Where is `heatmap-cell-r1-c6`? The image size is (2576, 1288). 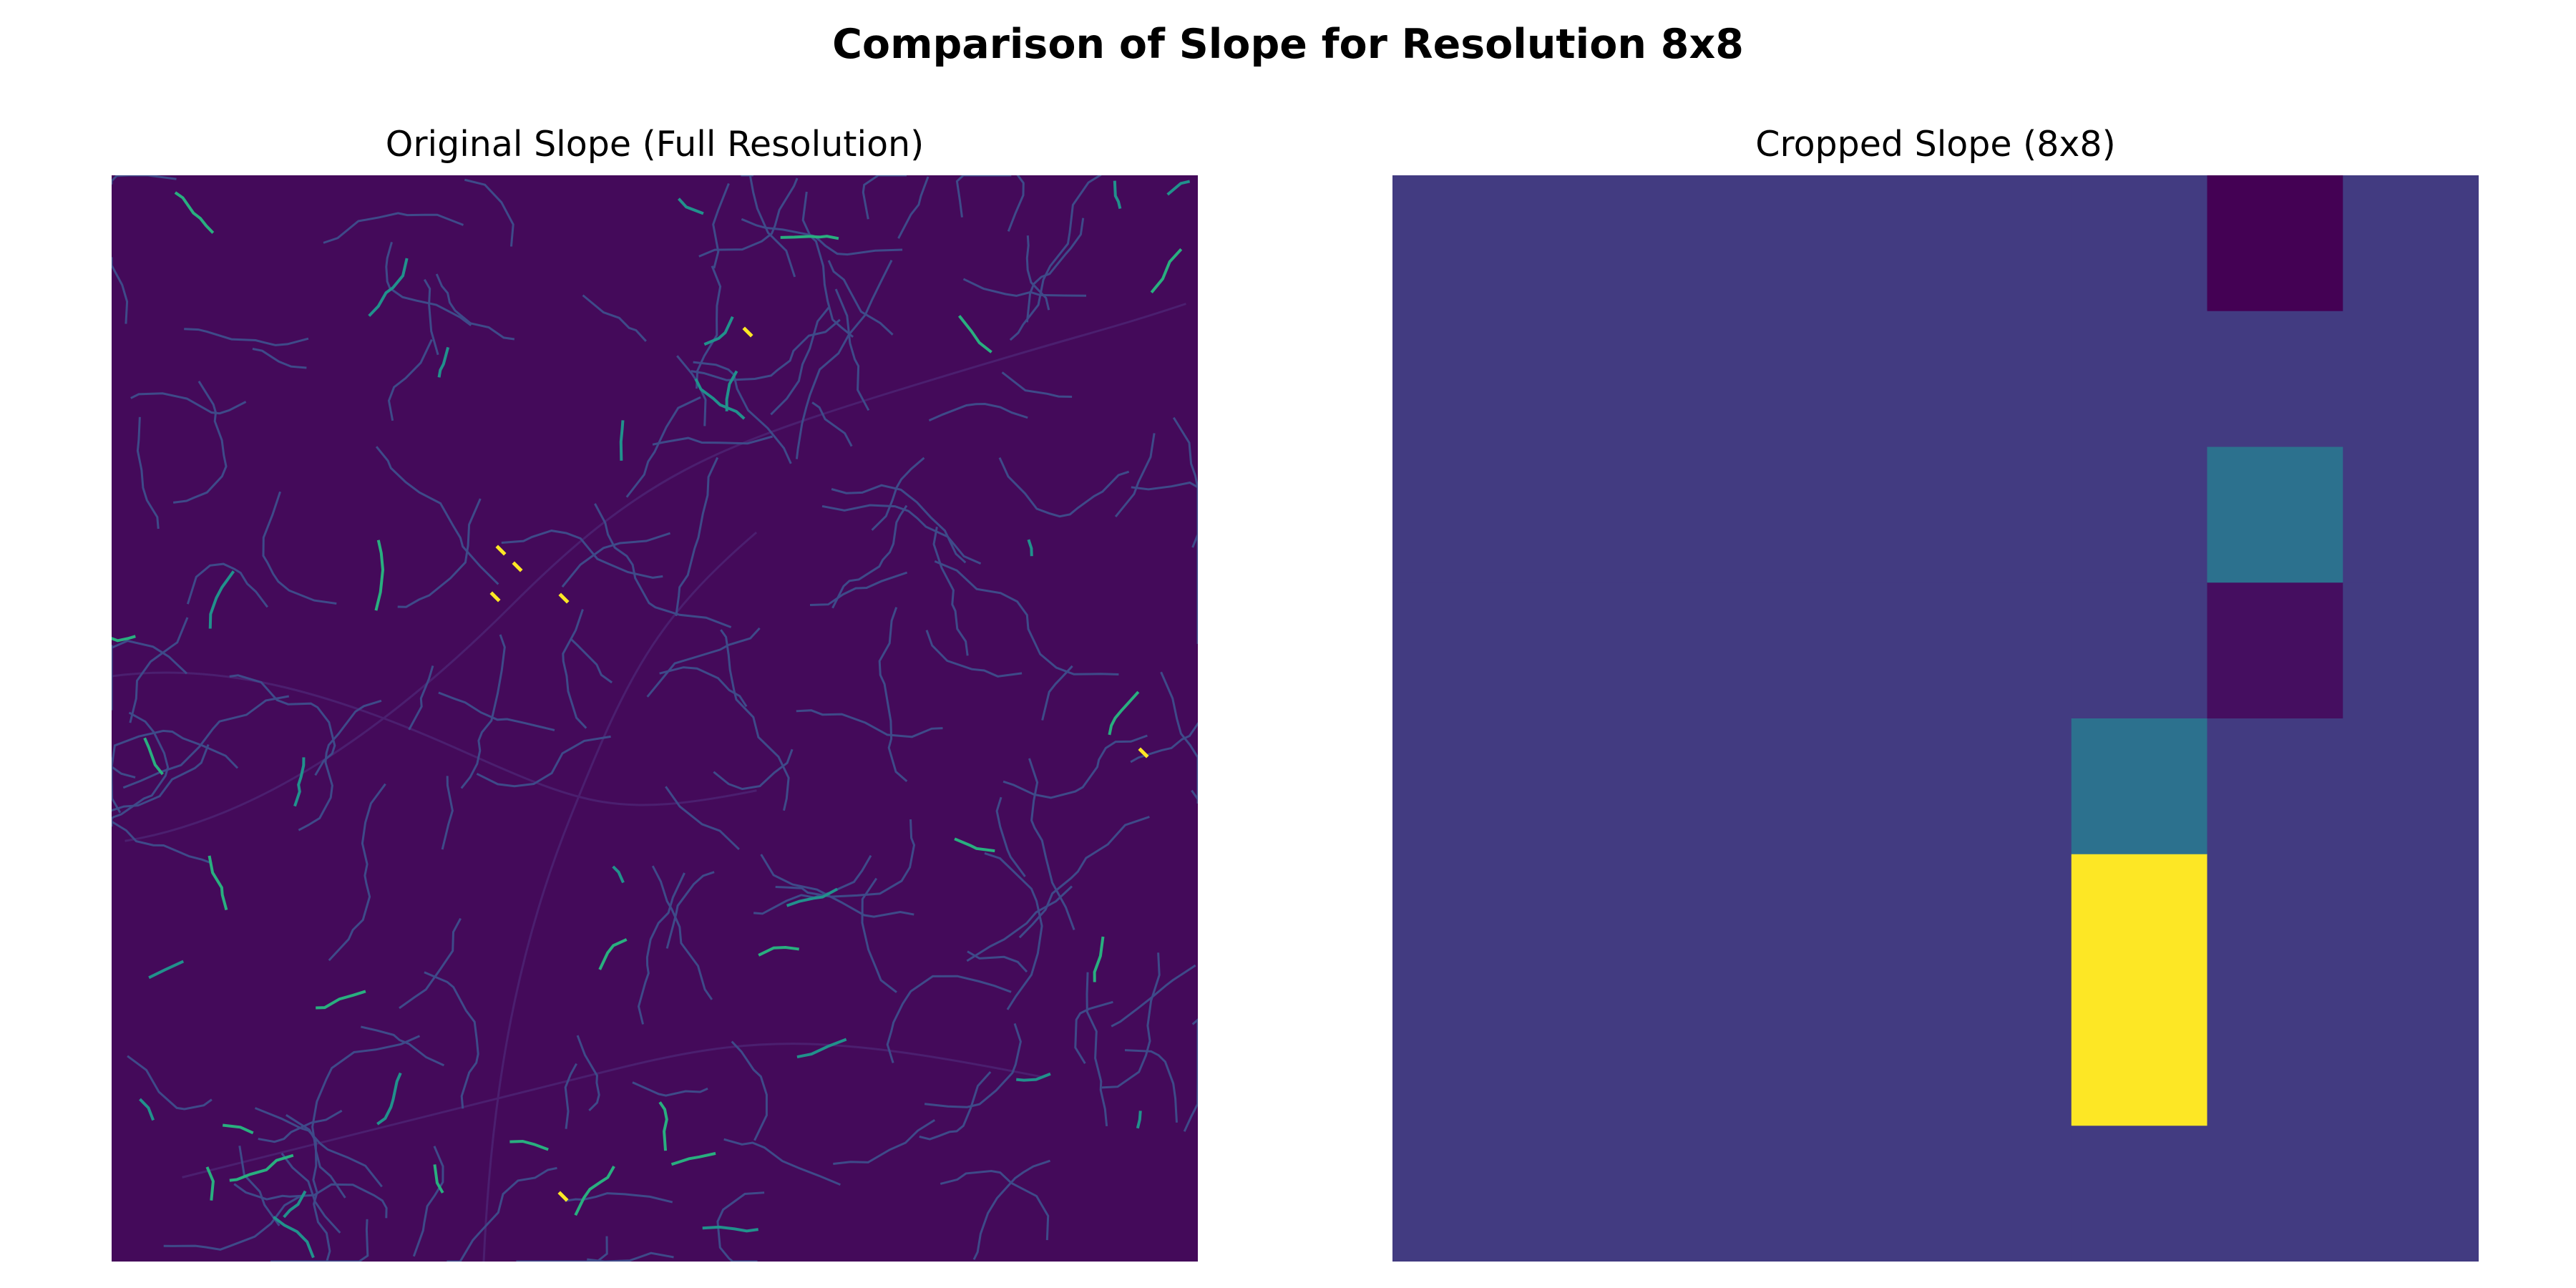 heatmap-cell-r1-c6 is located at coordinates (2275, 379).